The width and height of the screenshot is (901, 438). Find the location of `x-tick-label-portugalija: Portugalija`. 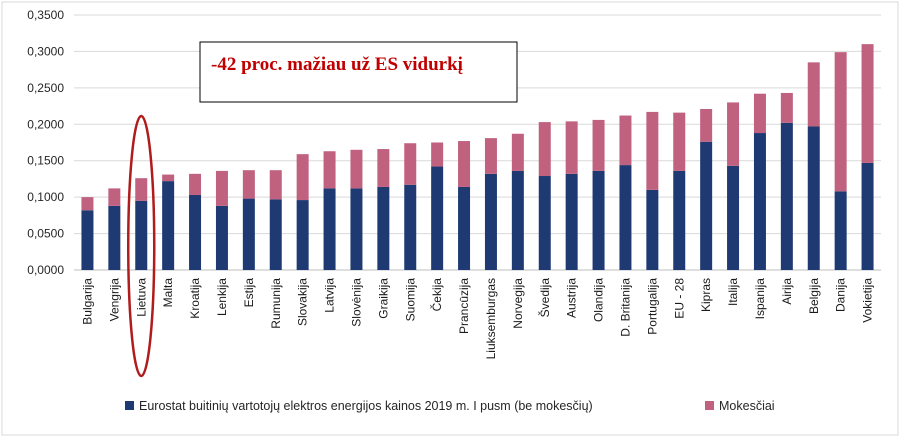

x-tick-label-portugalija: Portugalija is located at coordinates (652, 306).